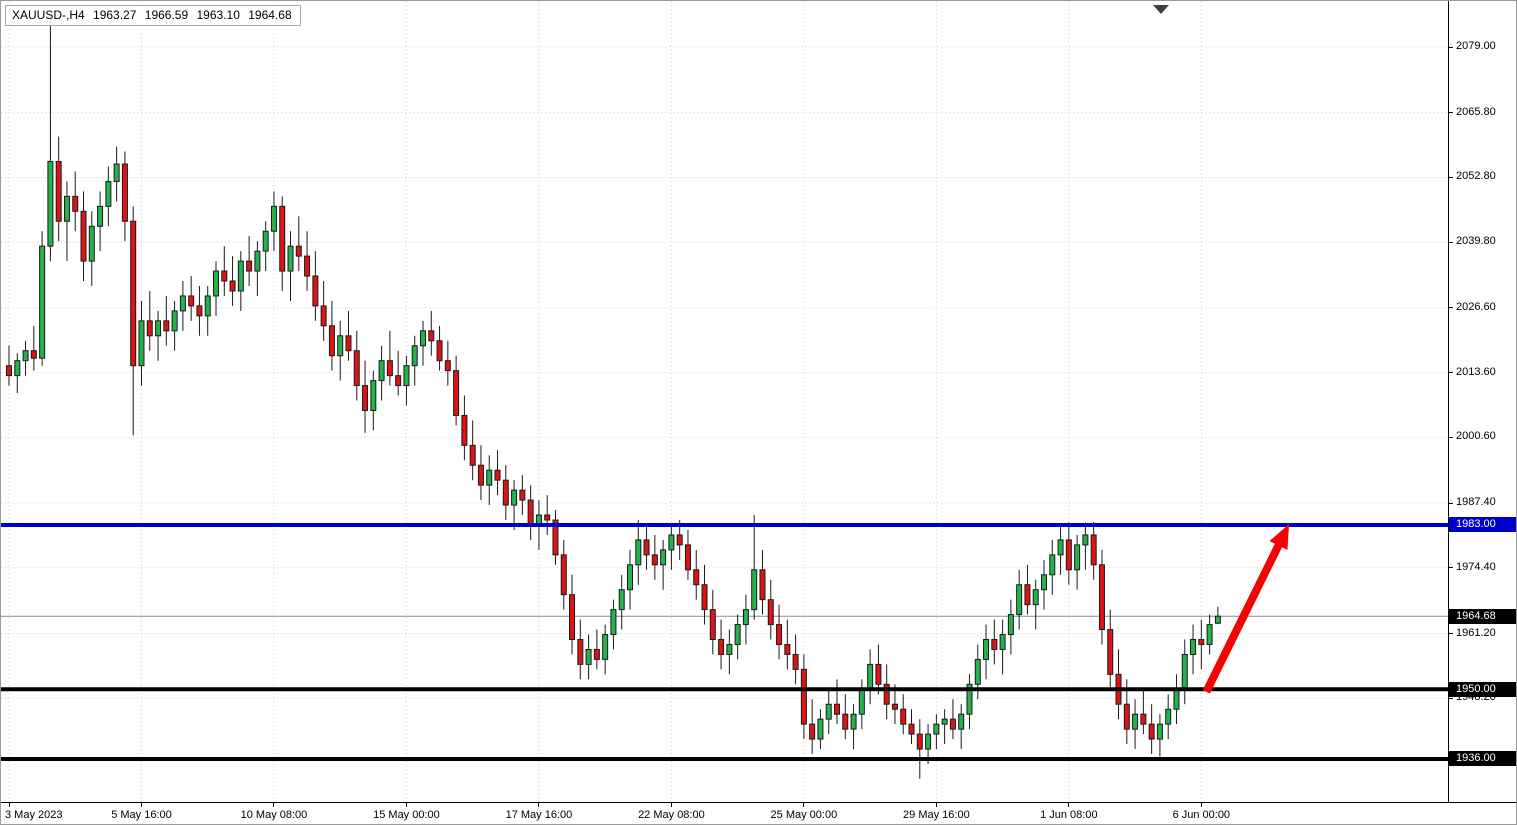 The height and width of the screenshot is (825, 1517). What do you see at coordinates (1476, 241) in the screenshot?
I see `price-axis-label: 2039.80` at bounding box center [1476, 241].